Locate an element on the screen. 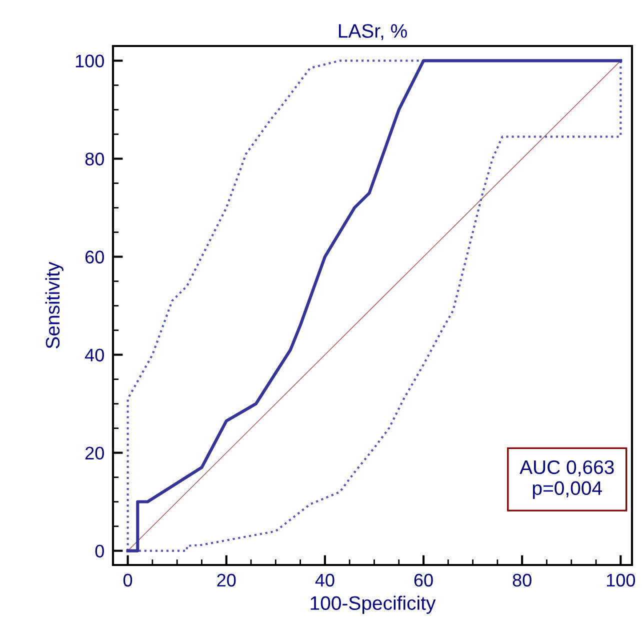 The height and width of the screenshot is (635, 642). x-axis-title: 100-Specificity is located at coordinates (373, 605).